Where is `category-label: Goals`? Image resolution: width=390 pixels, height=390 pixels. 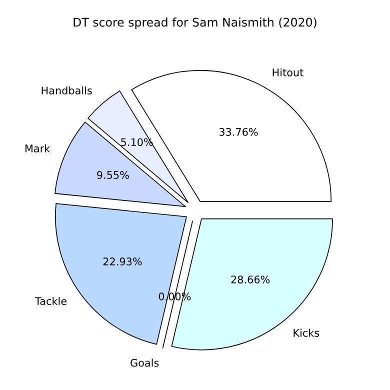 category-label: Goals is located at coordinates (144, 362).